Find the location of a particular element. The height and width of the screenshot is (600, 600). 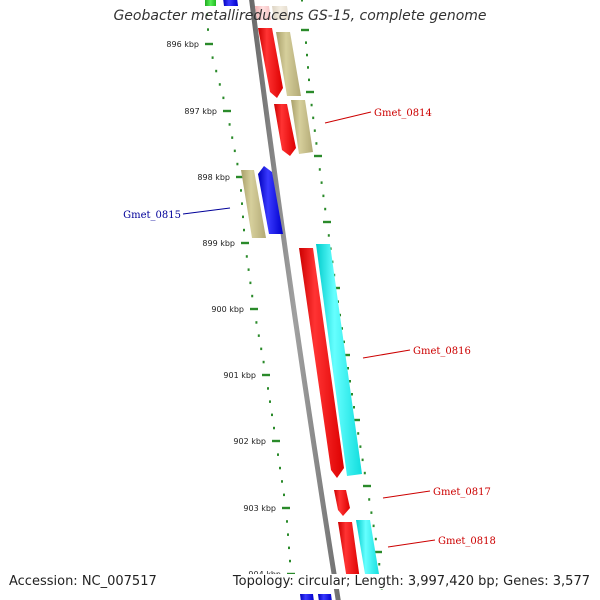

gene-label: Gmet_0818 is located at coordinates (467, 541).